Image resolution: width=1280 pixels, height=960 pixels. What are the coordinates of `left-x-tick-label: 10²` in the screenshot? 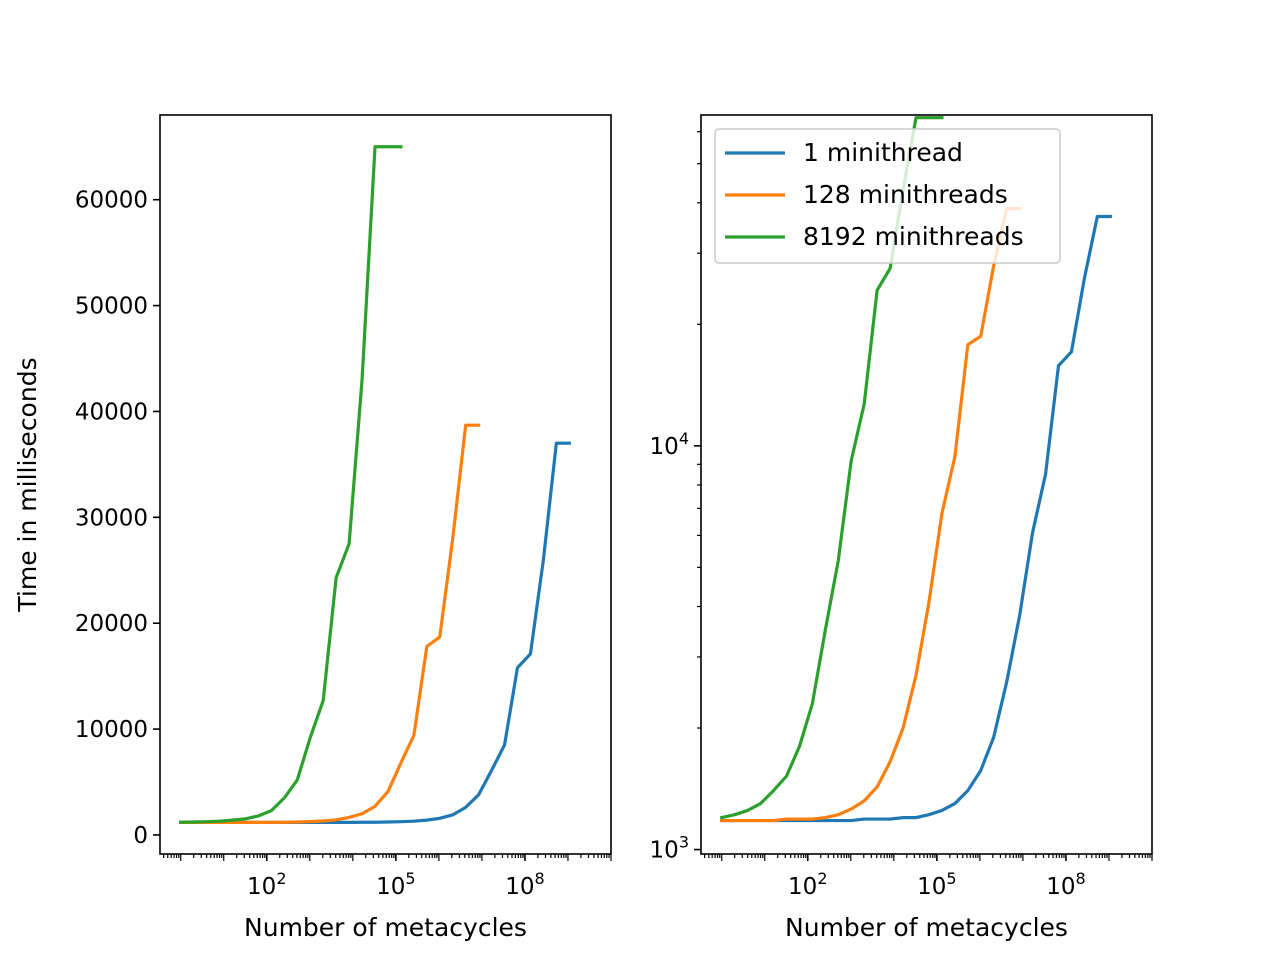 It's located at (266, 884).